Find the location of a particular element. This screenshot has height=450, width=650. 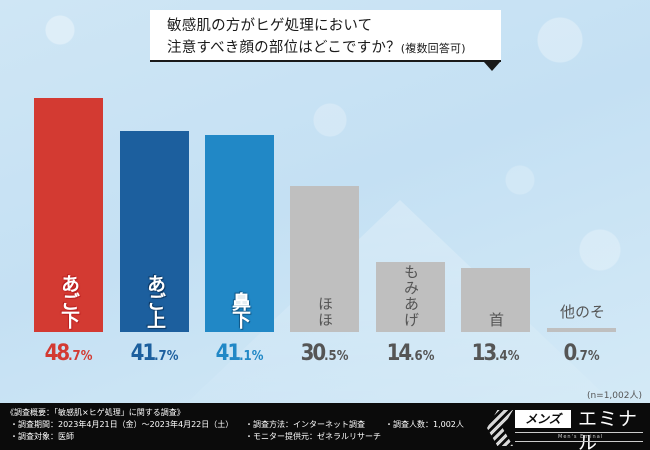

title-note: (複数回答可) is located at coordinates (433, 48).